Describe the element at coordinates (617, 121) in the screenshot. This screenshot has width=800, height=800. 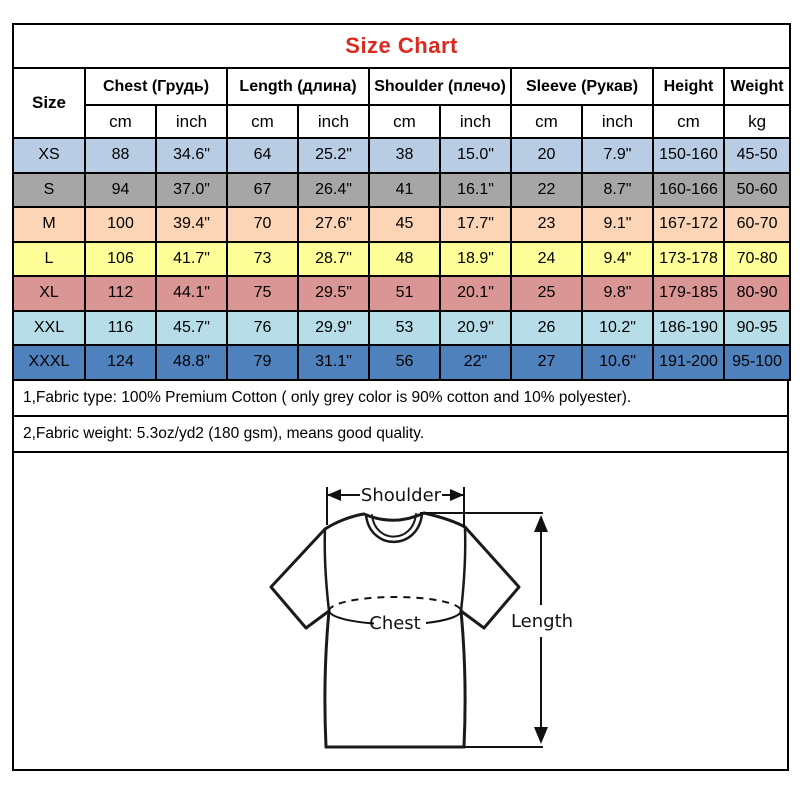
I see `unit-header-sleeve-inch: inch` at that location.